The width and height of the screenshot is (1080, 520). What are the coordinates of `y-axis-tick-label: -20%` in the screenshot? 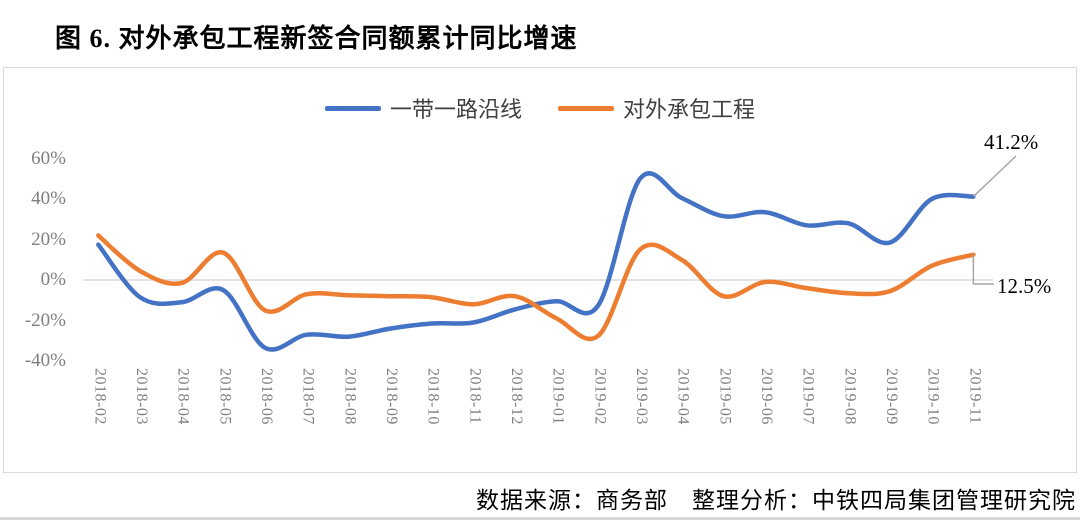 It's located at (45, 320).